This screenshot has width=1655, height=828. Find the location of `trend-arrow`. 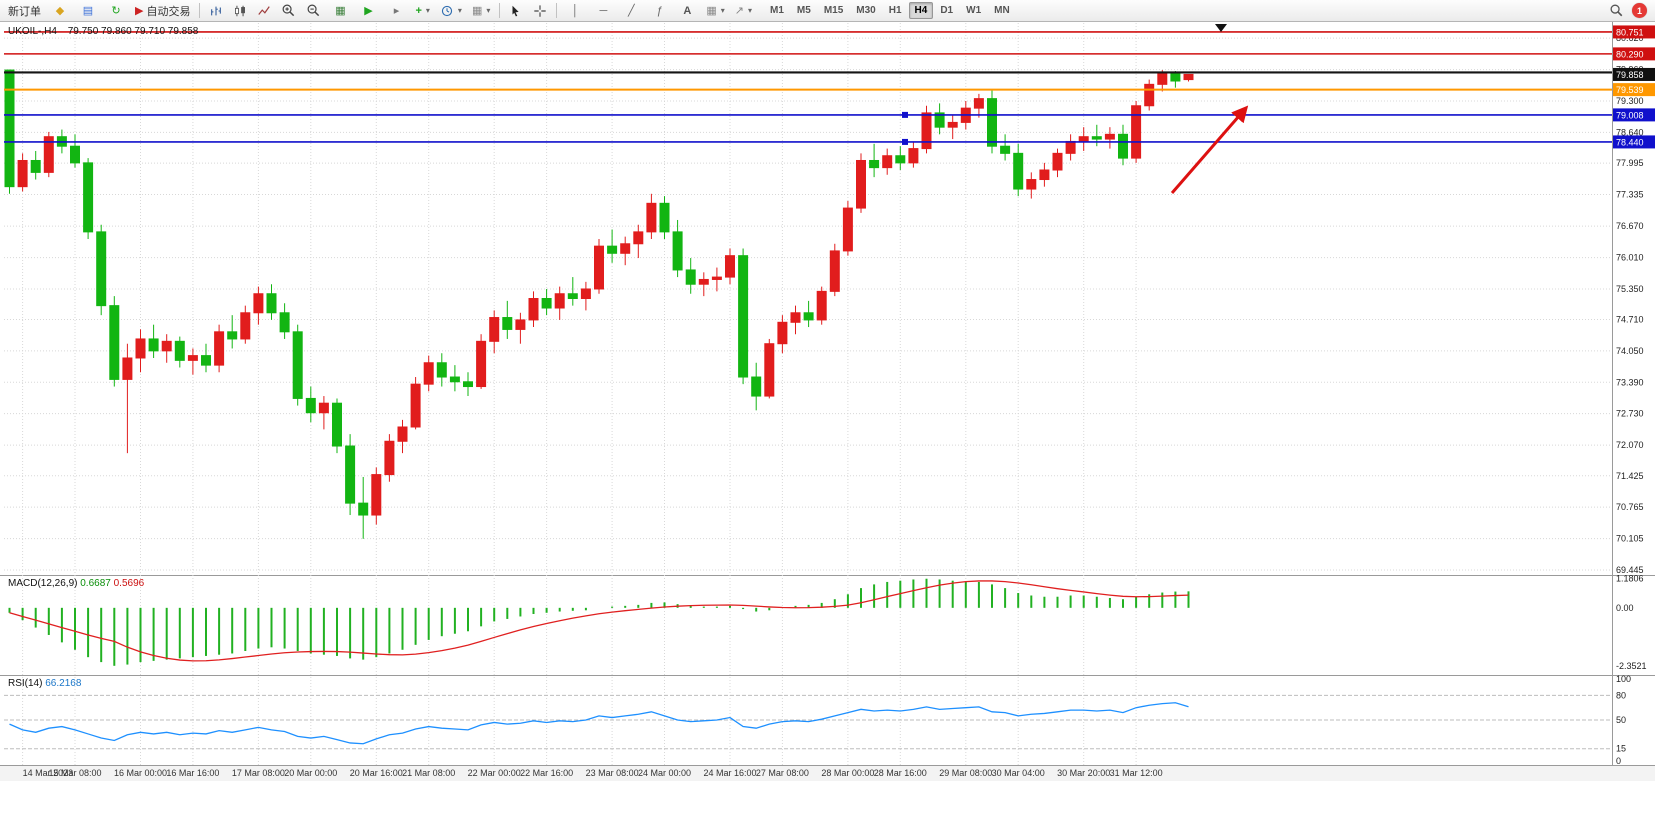

trend-arrow is located at coordinates (1209, 149).